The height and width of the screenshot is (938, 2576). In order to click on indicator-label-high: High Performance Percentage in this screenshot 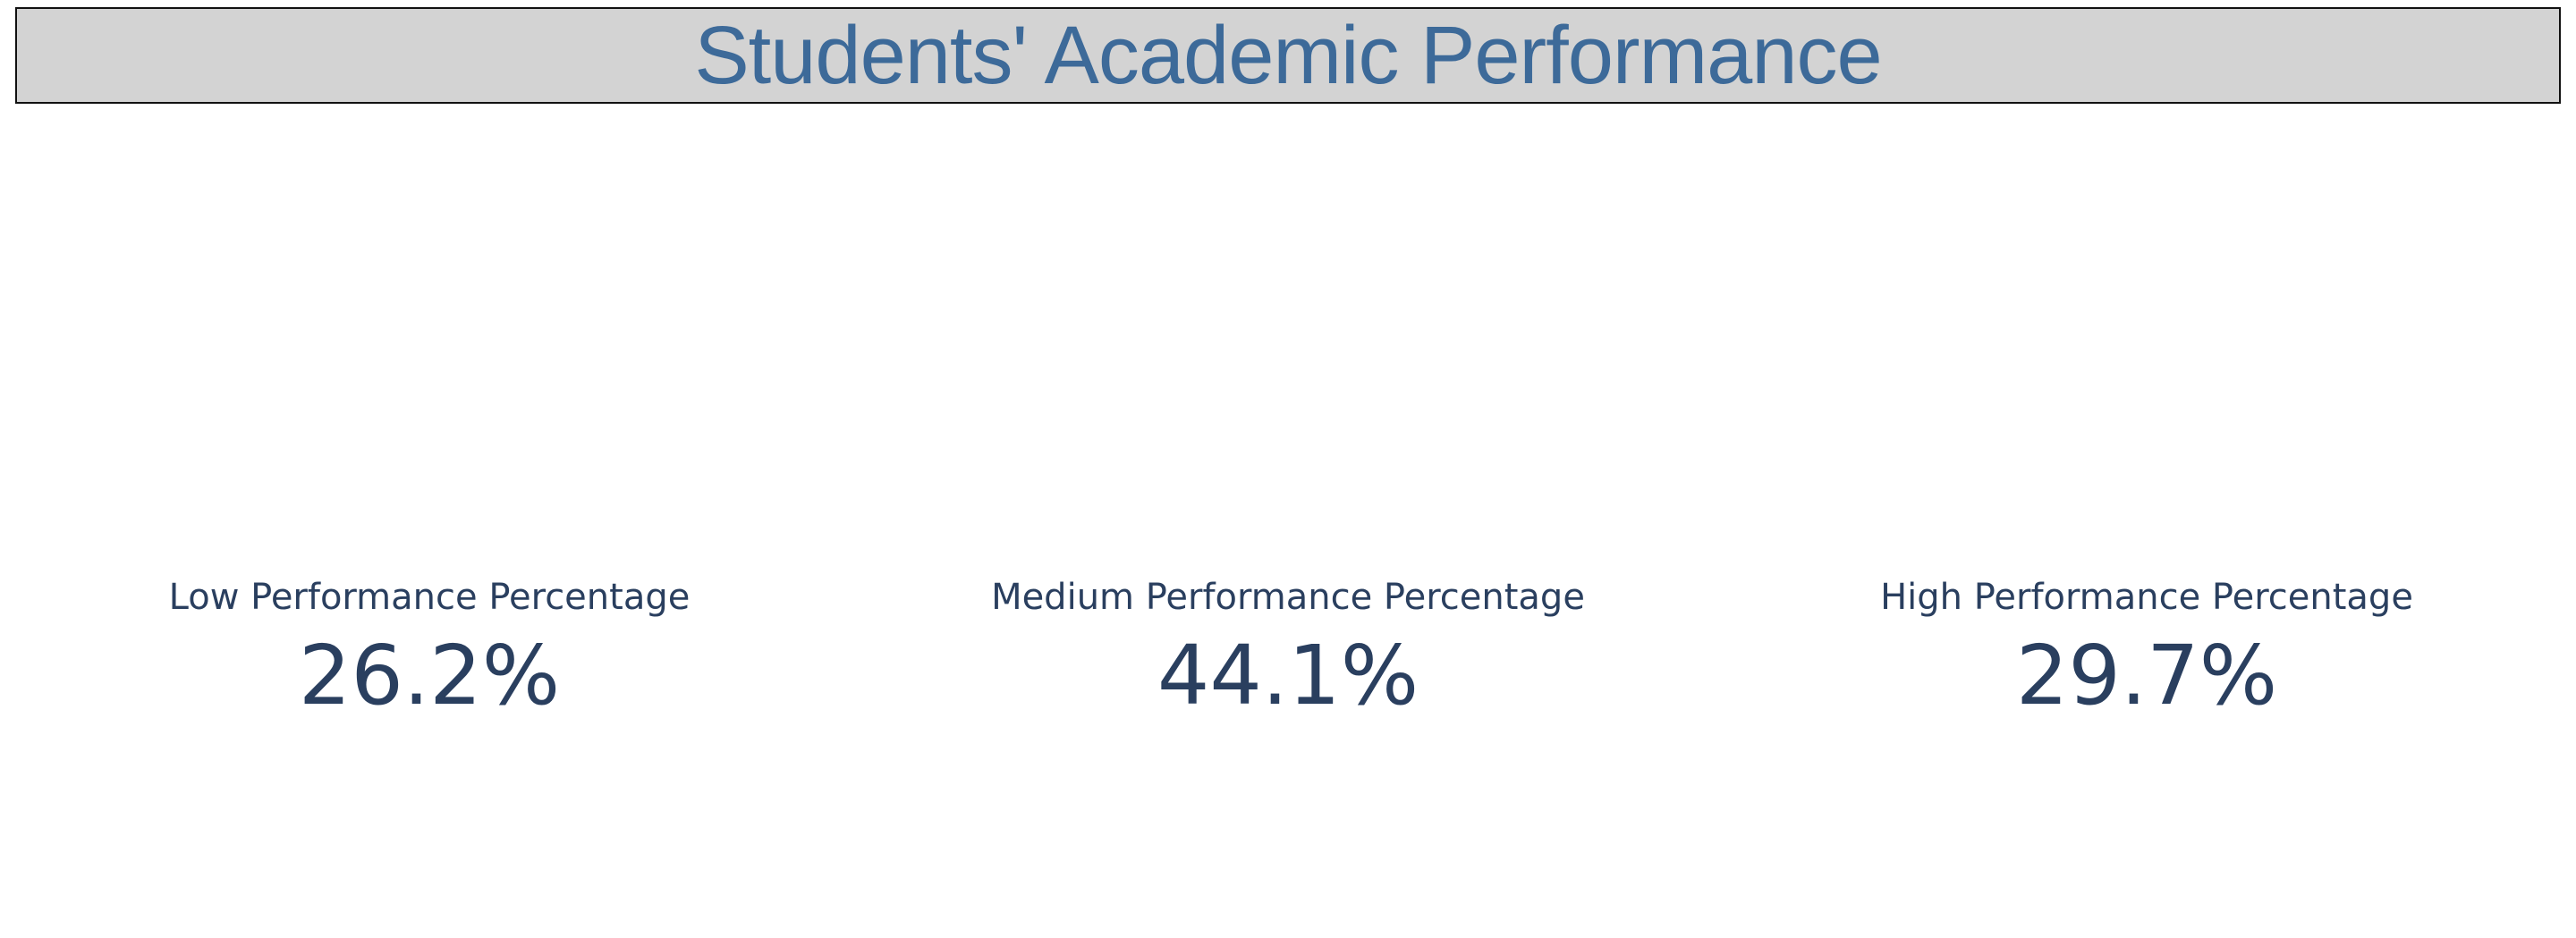, I will do `click(2146, 598)`.